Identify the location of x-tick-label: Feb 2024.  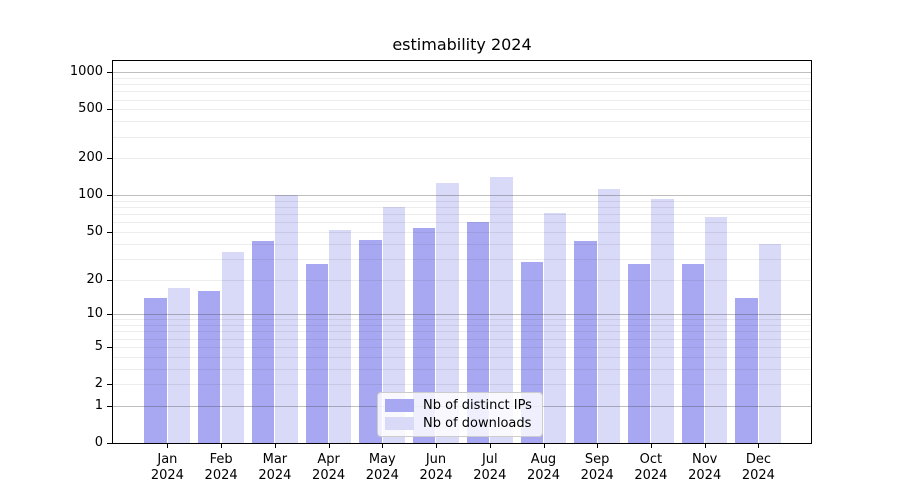
(221, 467).